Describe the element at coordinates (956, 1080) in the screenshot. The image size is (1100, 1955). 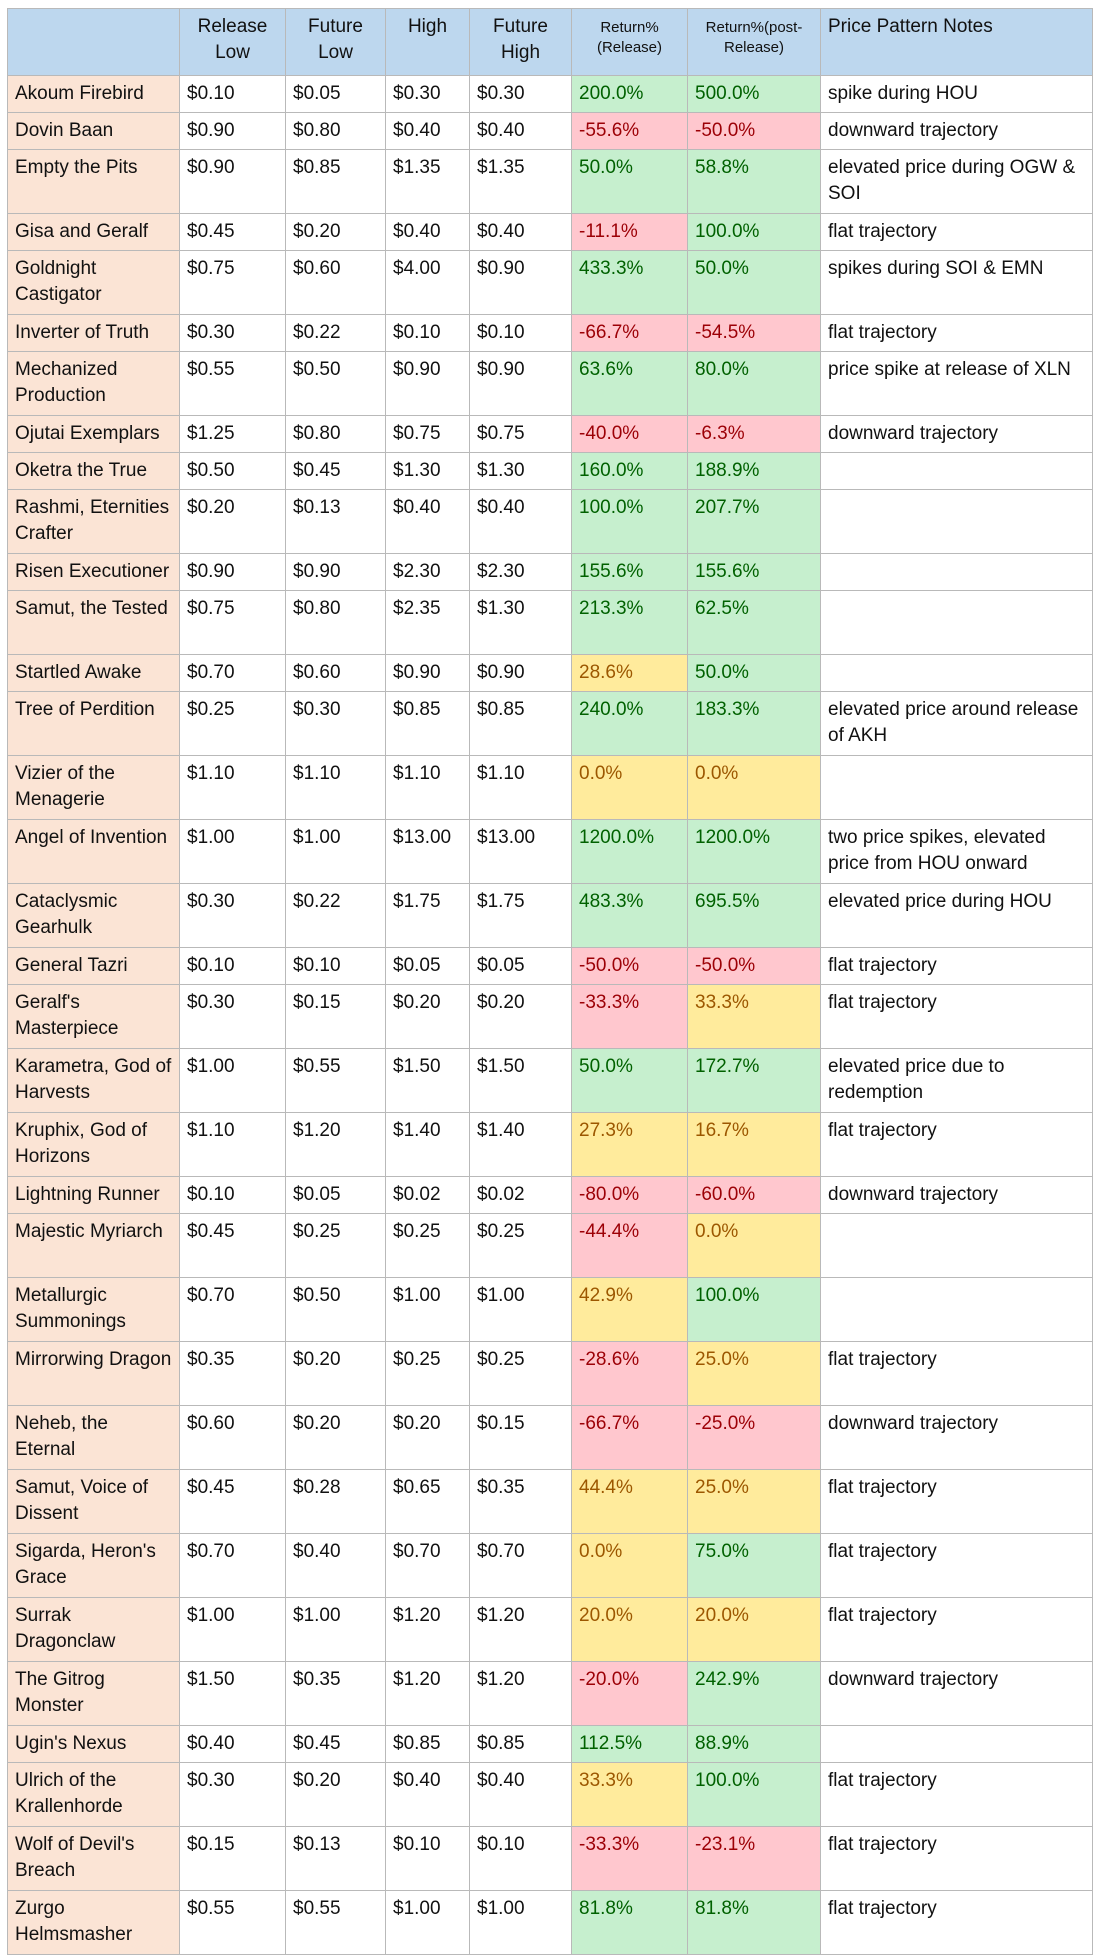
I see `notes-cell: elevated price due to redemption` at that location.